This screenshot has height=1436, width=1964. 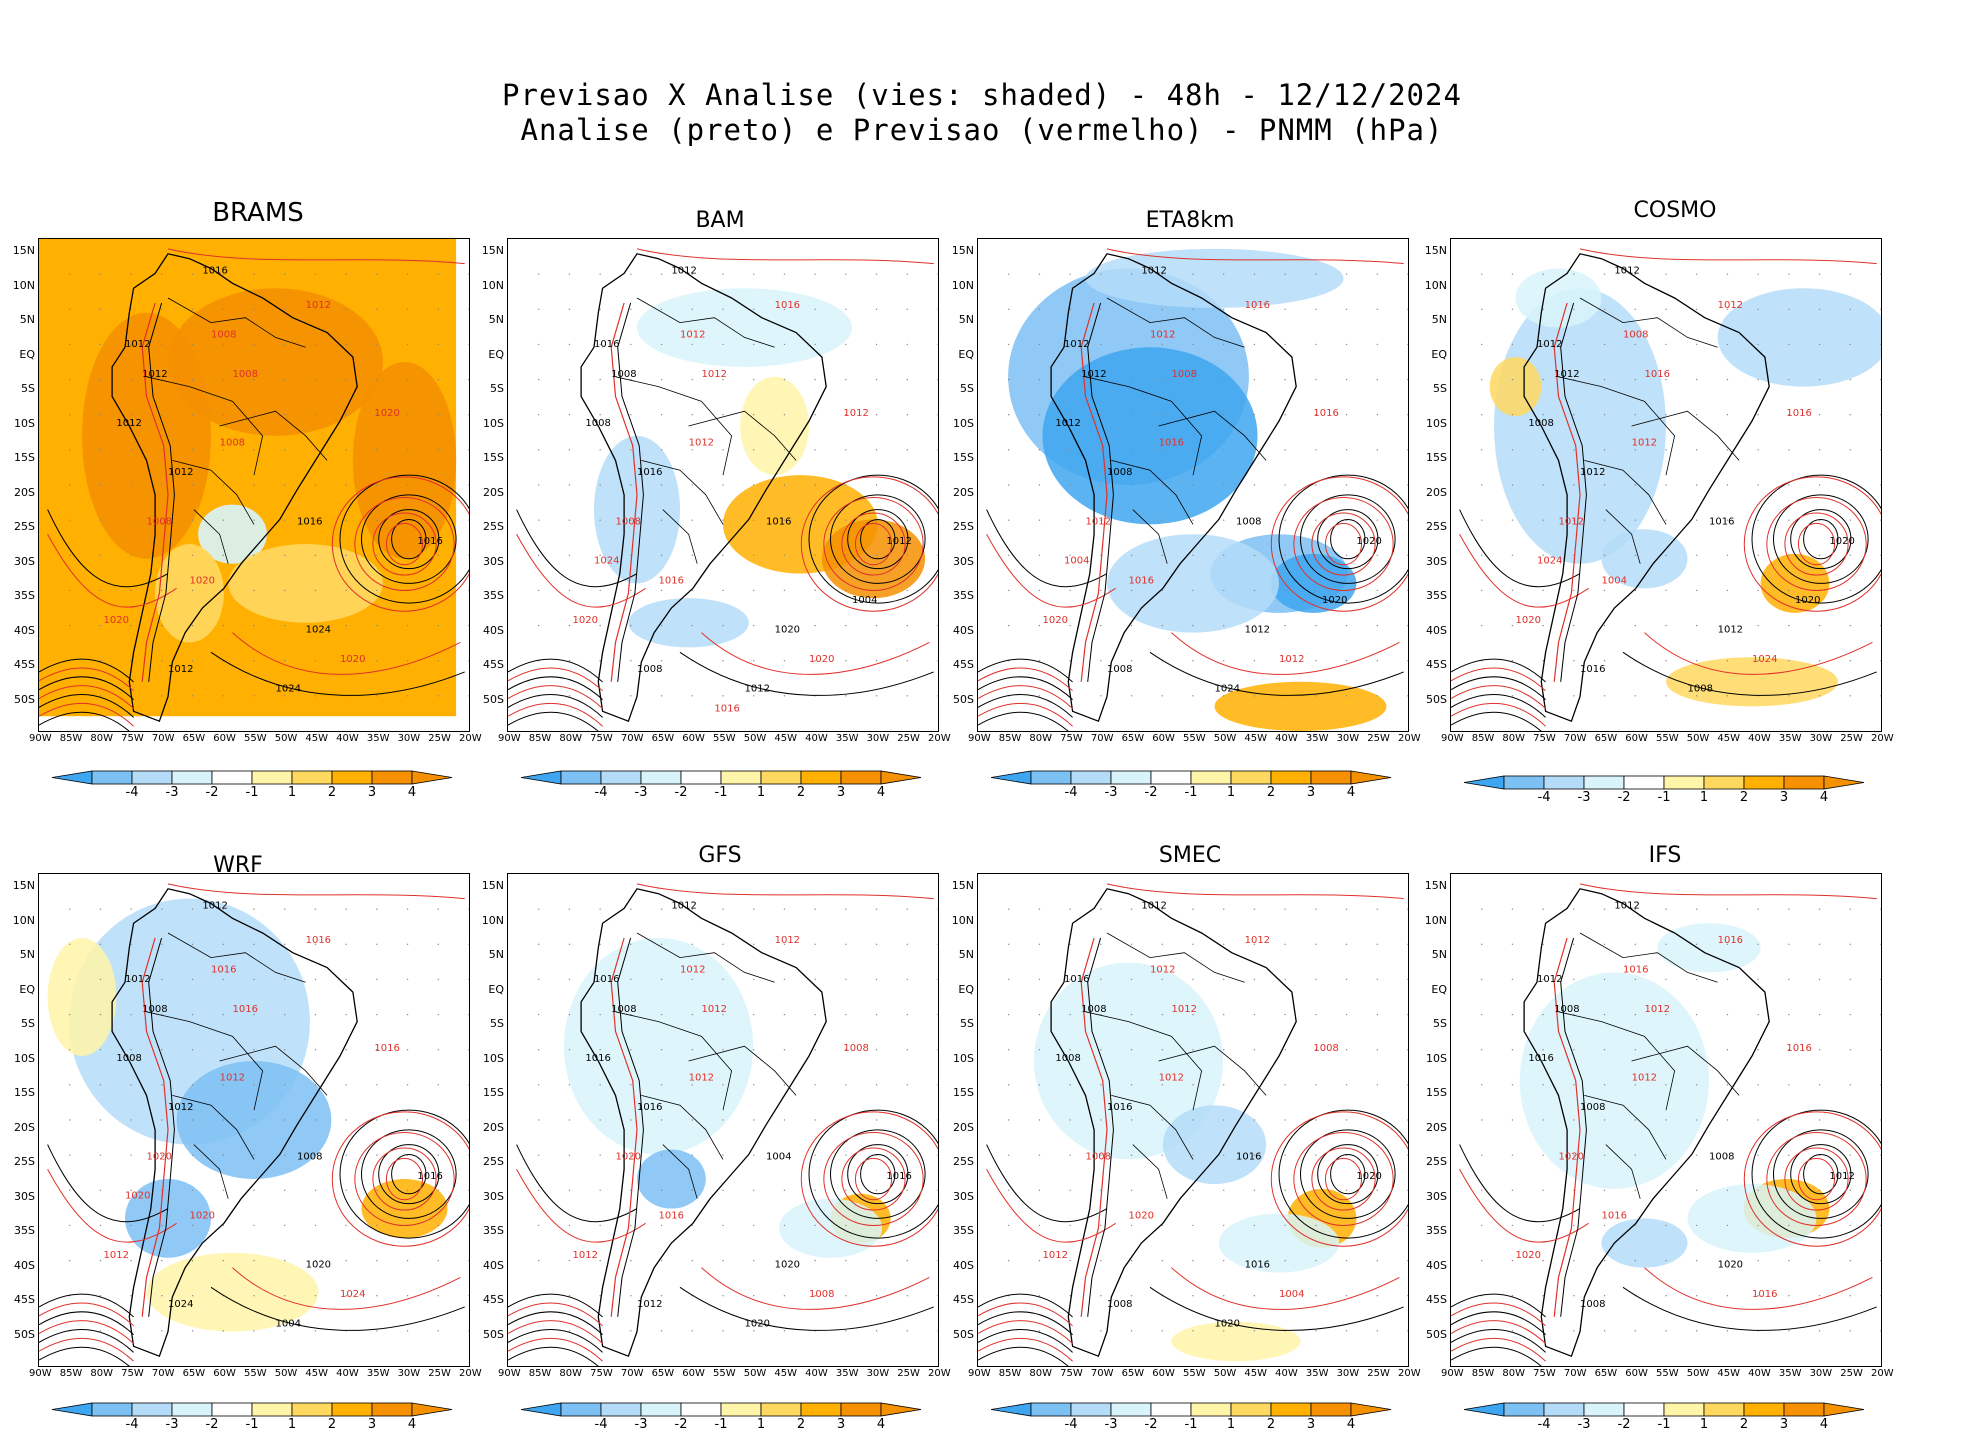 I want to click on lon-label: 60W, so click(x=224, y=738).